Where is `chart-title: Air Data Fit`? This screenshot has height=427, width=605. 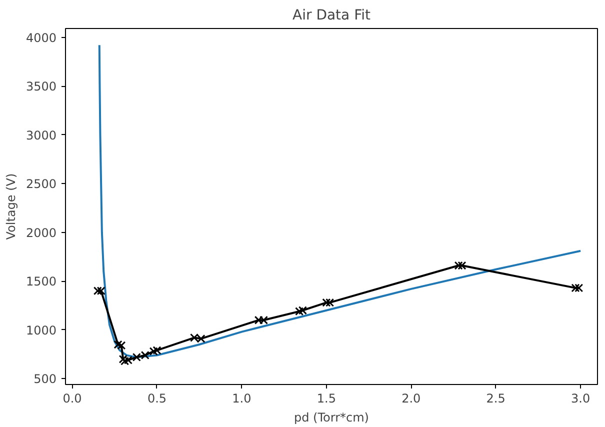 chart-title: Air Data Fit is located at coordinates (331, 16).